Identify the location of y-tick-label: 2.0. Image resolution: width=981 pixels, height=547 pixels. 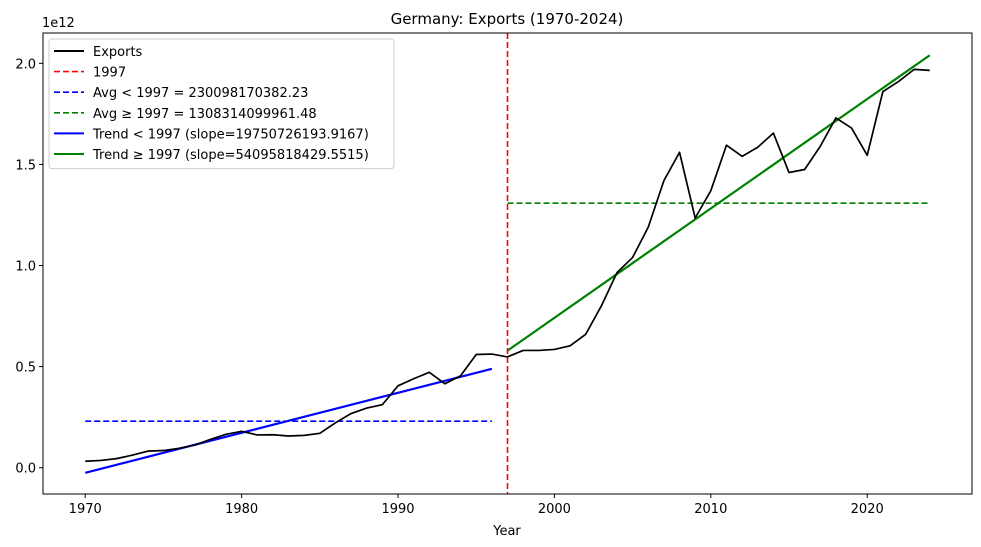
(25, 64).